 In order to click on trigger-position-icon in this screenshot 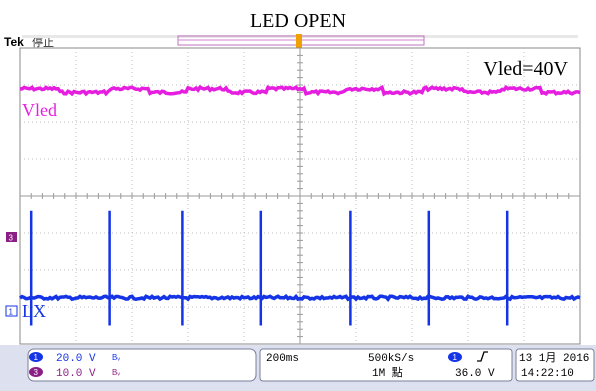, I will do `click(299, 41)`.